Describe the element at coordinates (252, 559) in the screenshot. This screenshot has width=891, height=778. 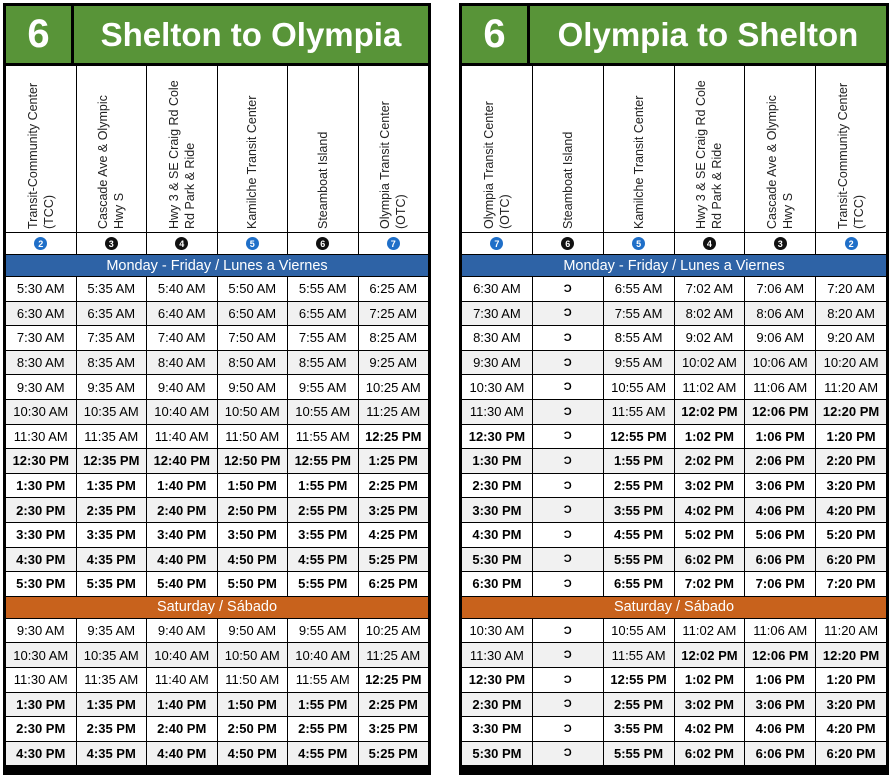
I see `time-cell: 4:50 PM` at that location.